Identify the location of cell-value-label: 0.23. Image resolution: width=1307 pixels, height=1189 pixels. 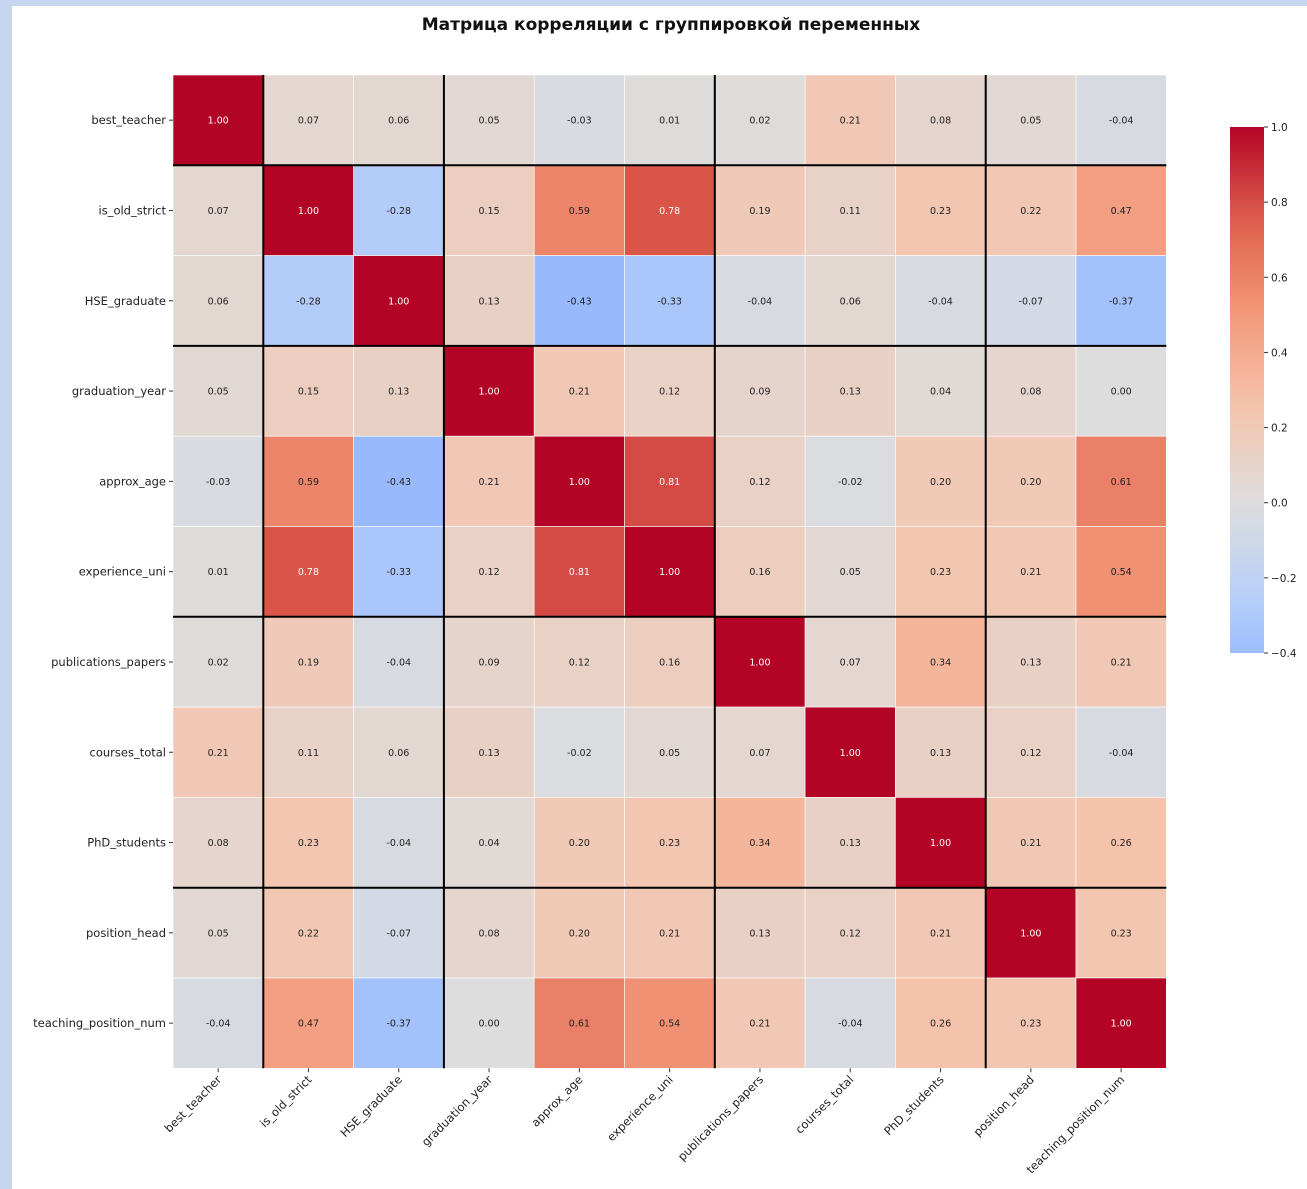
(308, 843).